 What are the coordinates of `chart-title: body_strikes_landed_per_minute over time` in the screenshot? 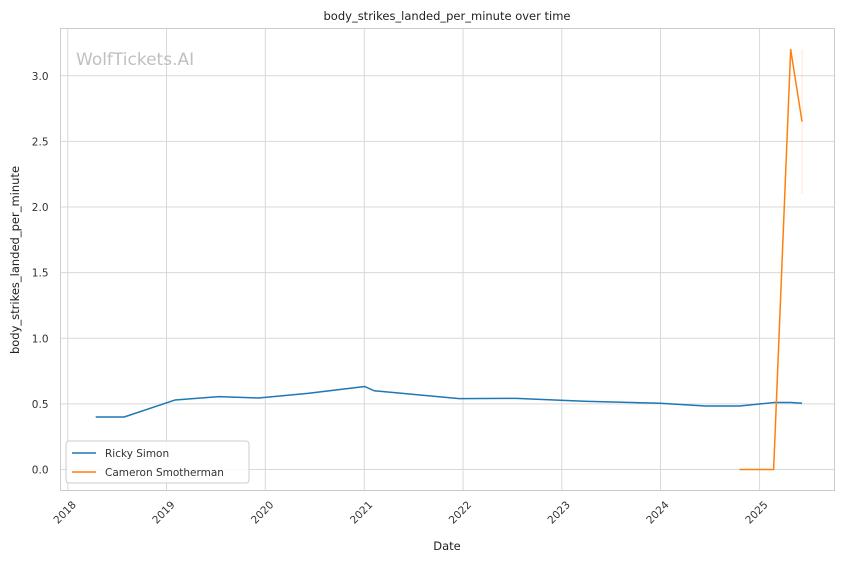 It's located at (447, 16).